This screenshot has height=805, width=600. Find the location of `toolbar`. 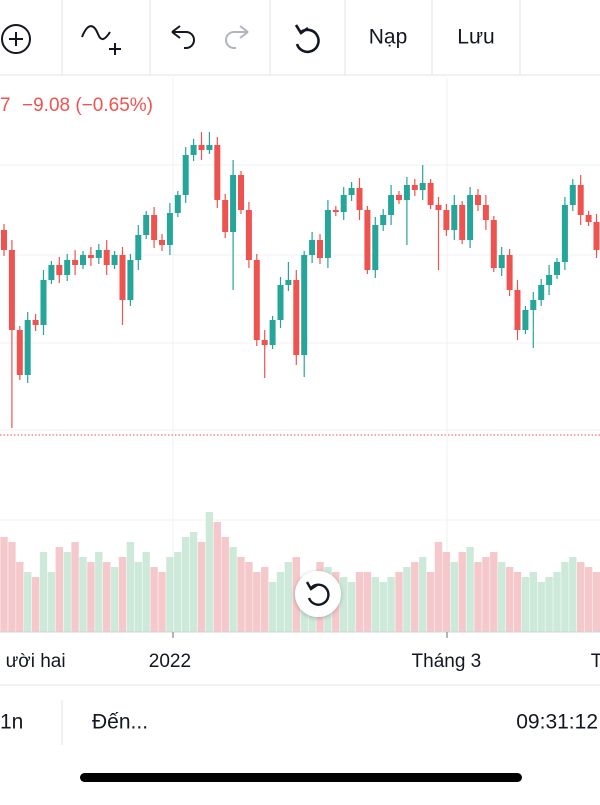

toolbar is located at coordinates (300, 37).